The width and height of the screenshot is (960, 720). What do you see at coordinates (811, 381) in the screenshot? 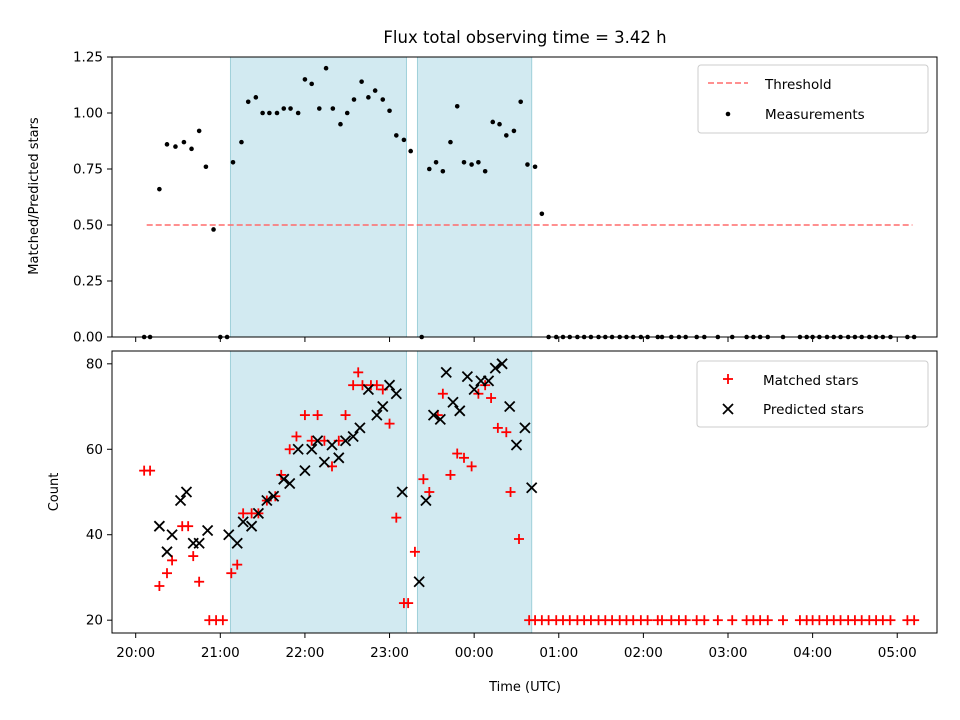
I see `matched-legend-label: Matched stars` at bounding box center [811, 381].